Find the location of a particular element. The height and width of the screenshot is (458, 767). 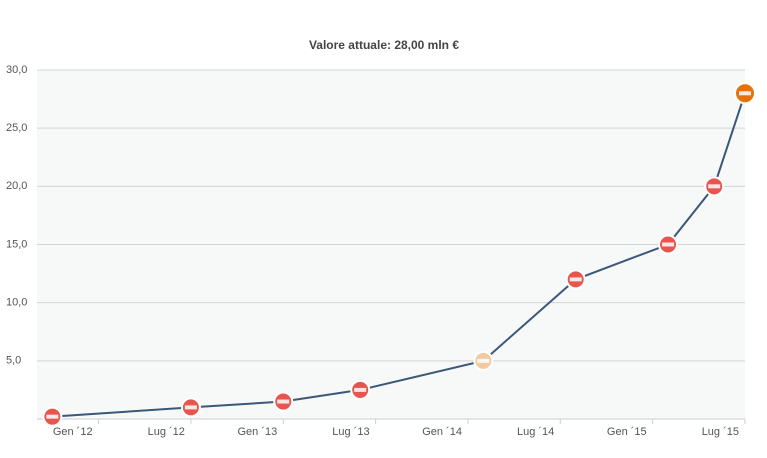

x-tick-label: Gen ´13 is located at coordinates (258, 432).